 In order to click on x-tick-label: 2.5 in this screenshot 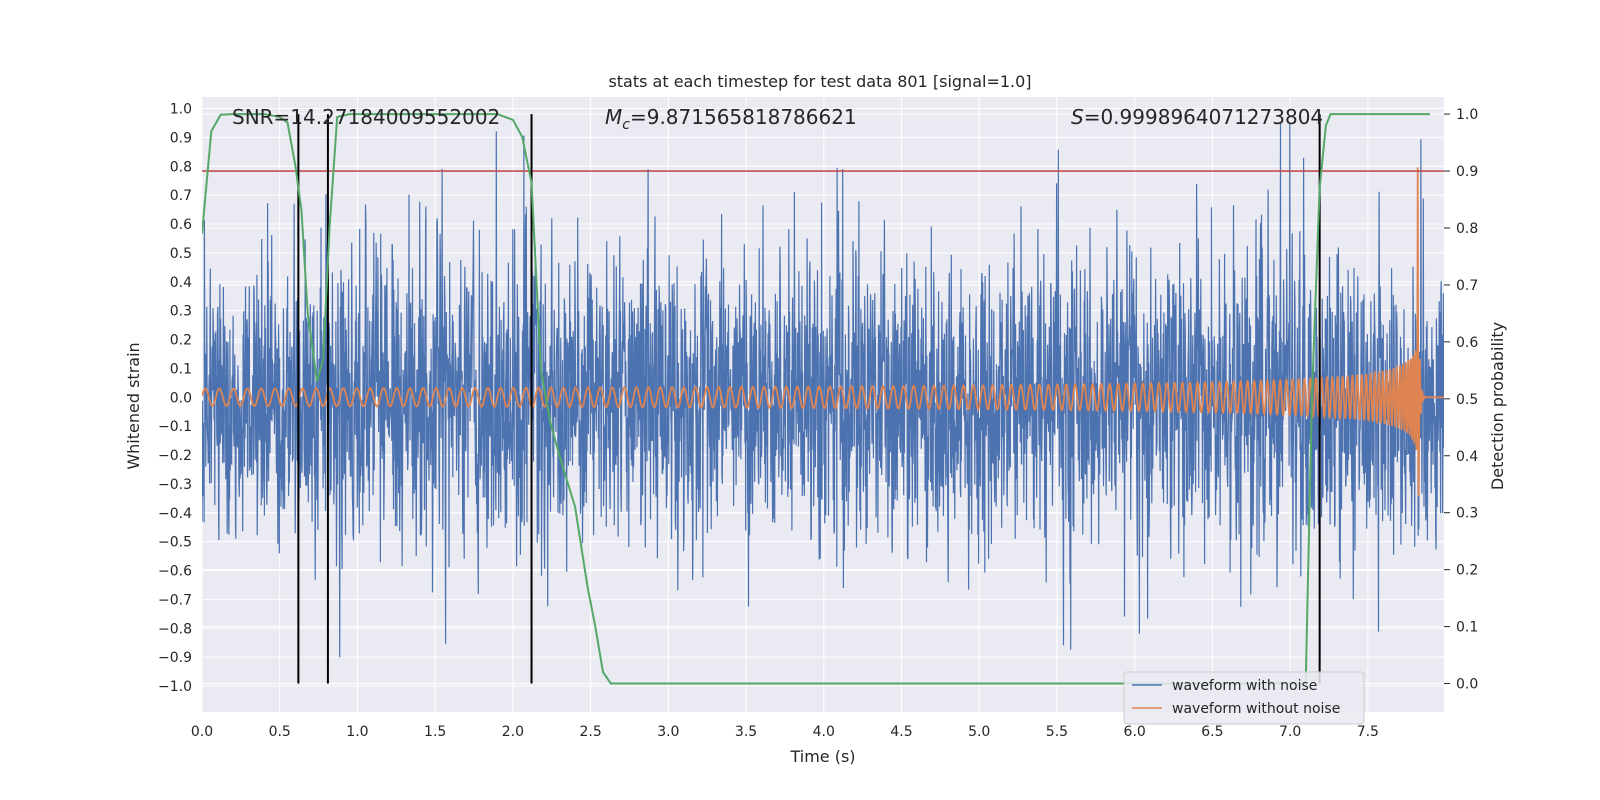, I will do `click(590, 732)`.